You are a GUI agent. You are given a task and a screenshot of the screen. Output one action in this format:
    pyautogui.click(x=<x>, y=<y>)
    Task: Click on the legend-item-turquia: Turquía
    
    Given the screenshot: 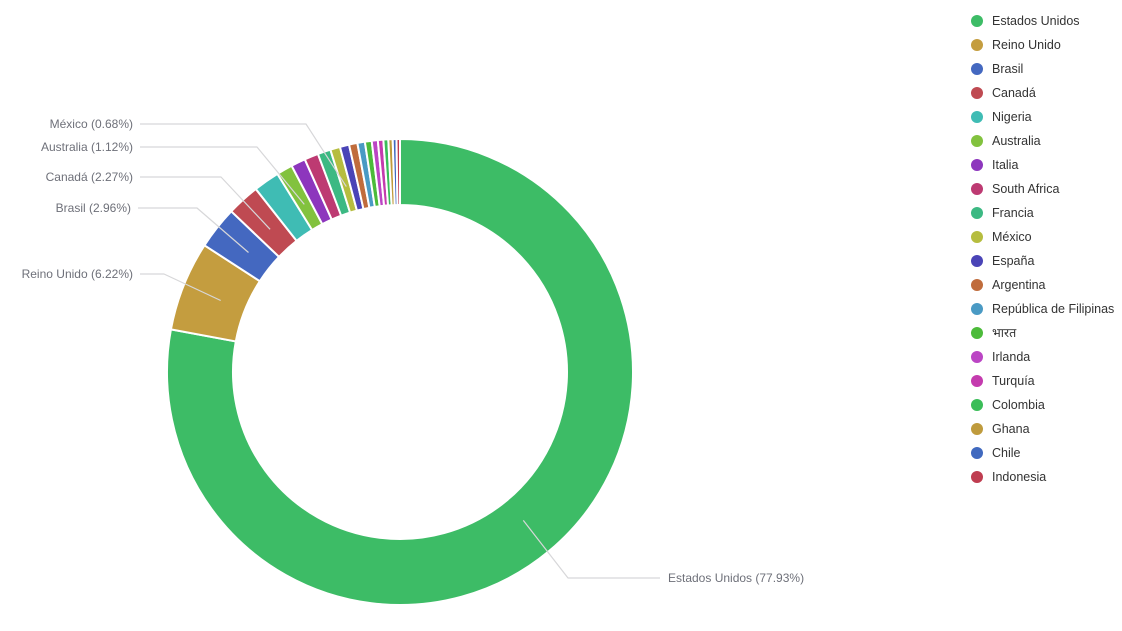 What is the action you would take?
    pyautogui.click(x=1042, y=381)
    